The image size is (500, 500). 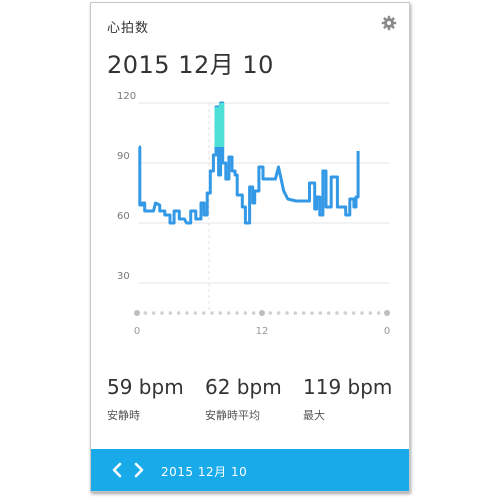 I want to click on stat-resting-average-value: 62 bpm, so click(x=243, y=387).